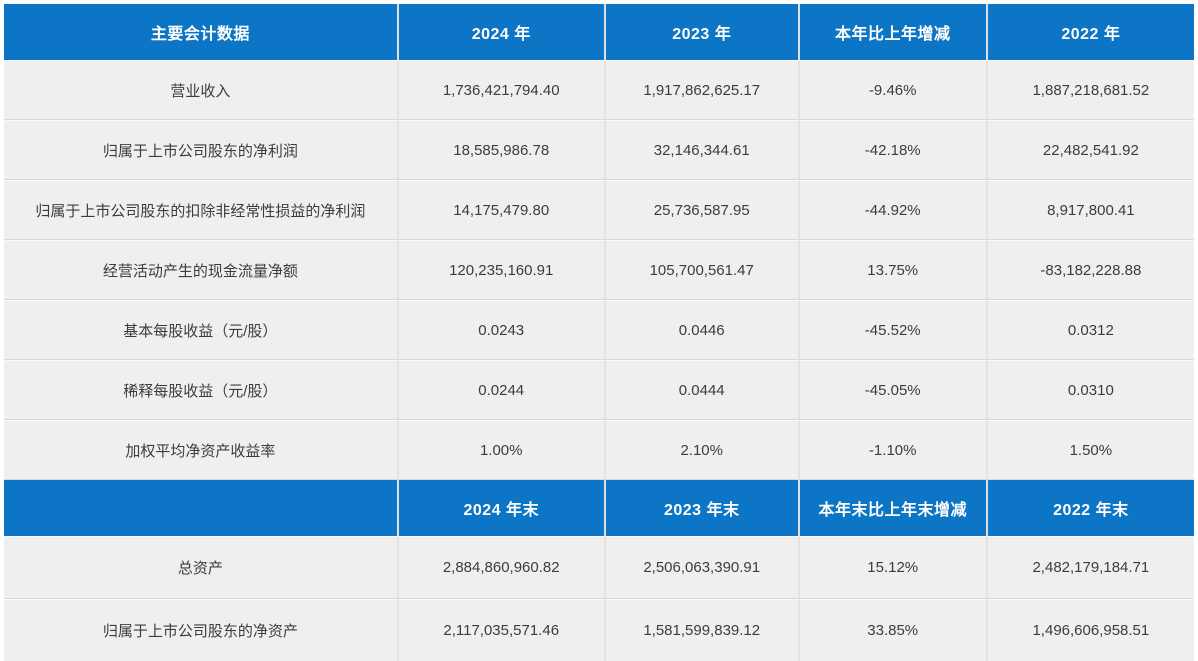  Describe the element at coordinates (1089, 567) in the screenshot. I see `data-cell: 2,482,179,184.71` at that location.